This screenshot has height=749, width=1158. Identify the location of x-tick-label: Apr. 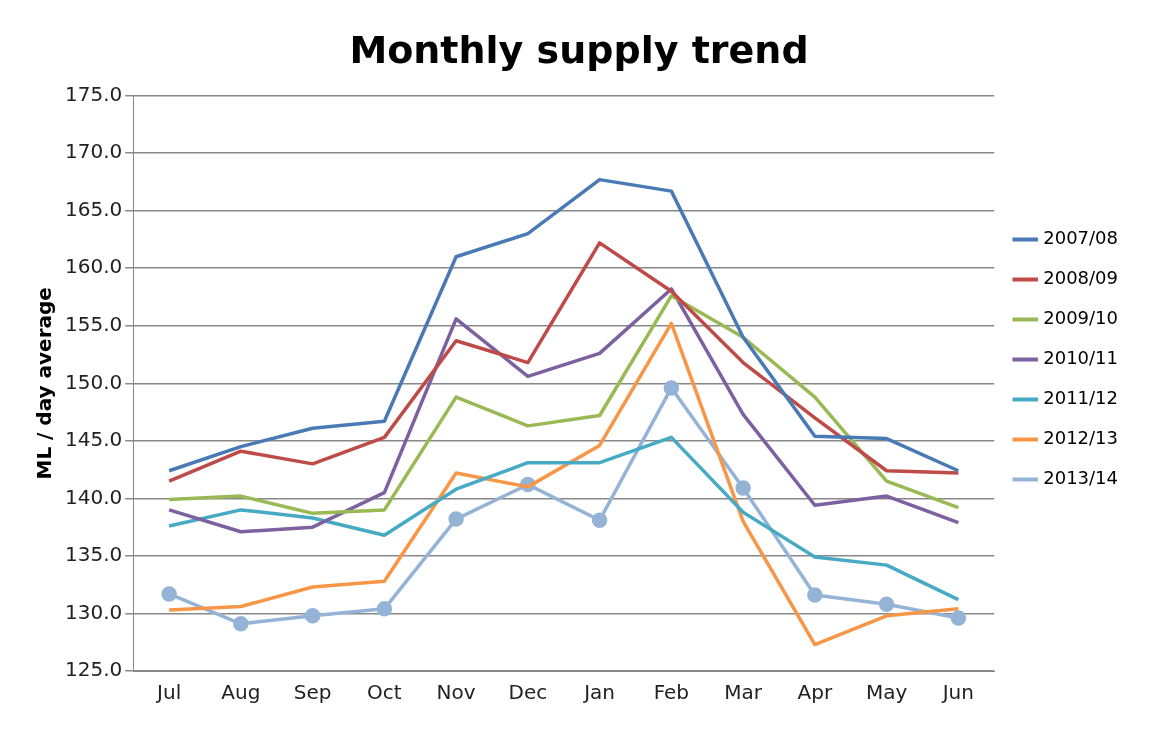
(815, 692).